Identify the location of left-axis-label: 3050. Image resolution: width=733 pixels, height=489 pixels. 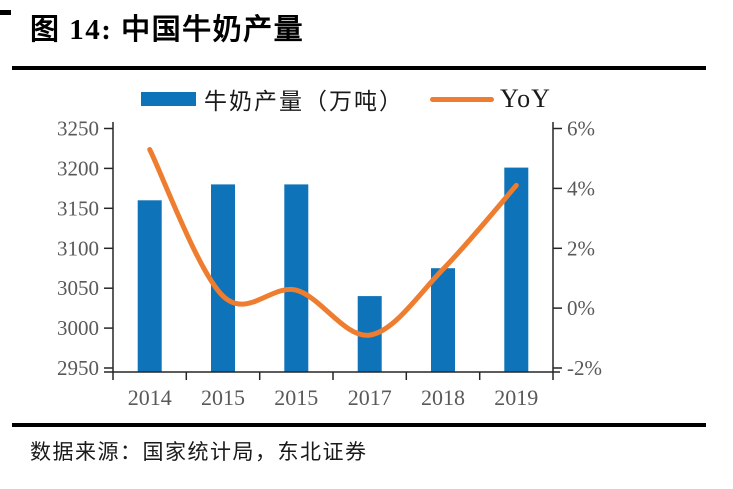
(78, 288).